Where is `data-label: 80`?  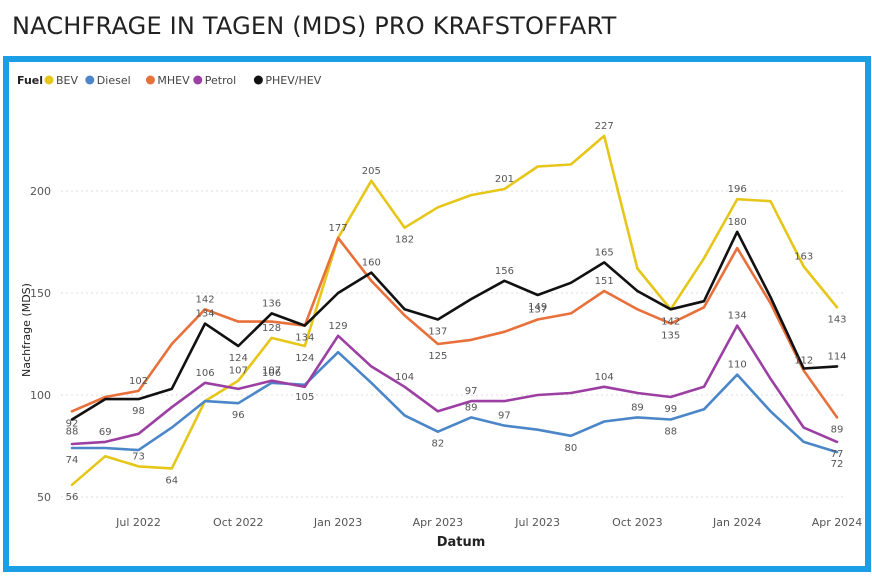 data-label: 80 is located at coordinates (571, 448).